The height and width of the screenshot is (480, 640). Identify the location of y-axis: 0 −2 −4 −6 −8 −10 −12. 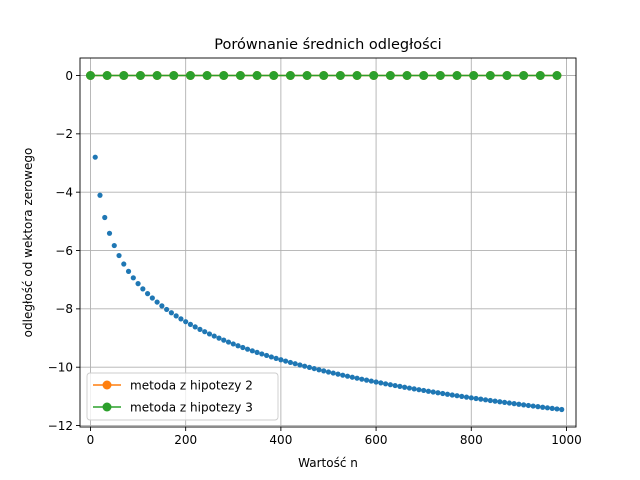
(64, 251).